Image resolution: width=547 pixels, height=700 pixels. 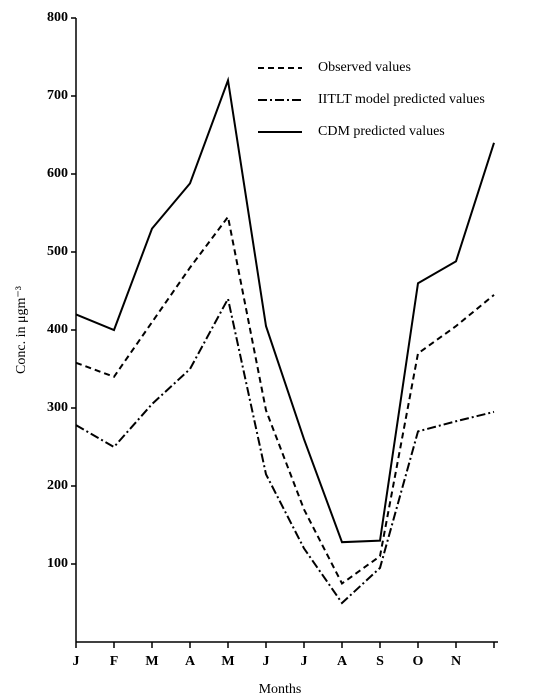 I want to click on legend-label: Observed values, so click(x=364, y=67).